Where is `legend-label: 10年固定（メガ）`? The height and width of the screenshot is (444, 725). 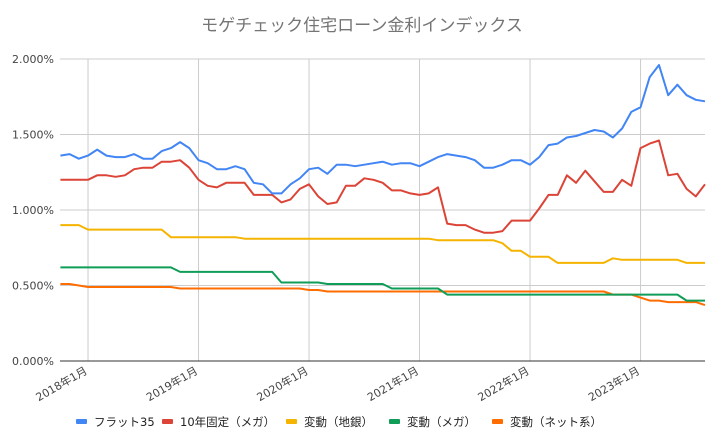 legend-label: 10年固定（メガ） is located at coordinates (227, 422).